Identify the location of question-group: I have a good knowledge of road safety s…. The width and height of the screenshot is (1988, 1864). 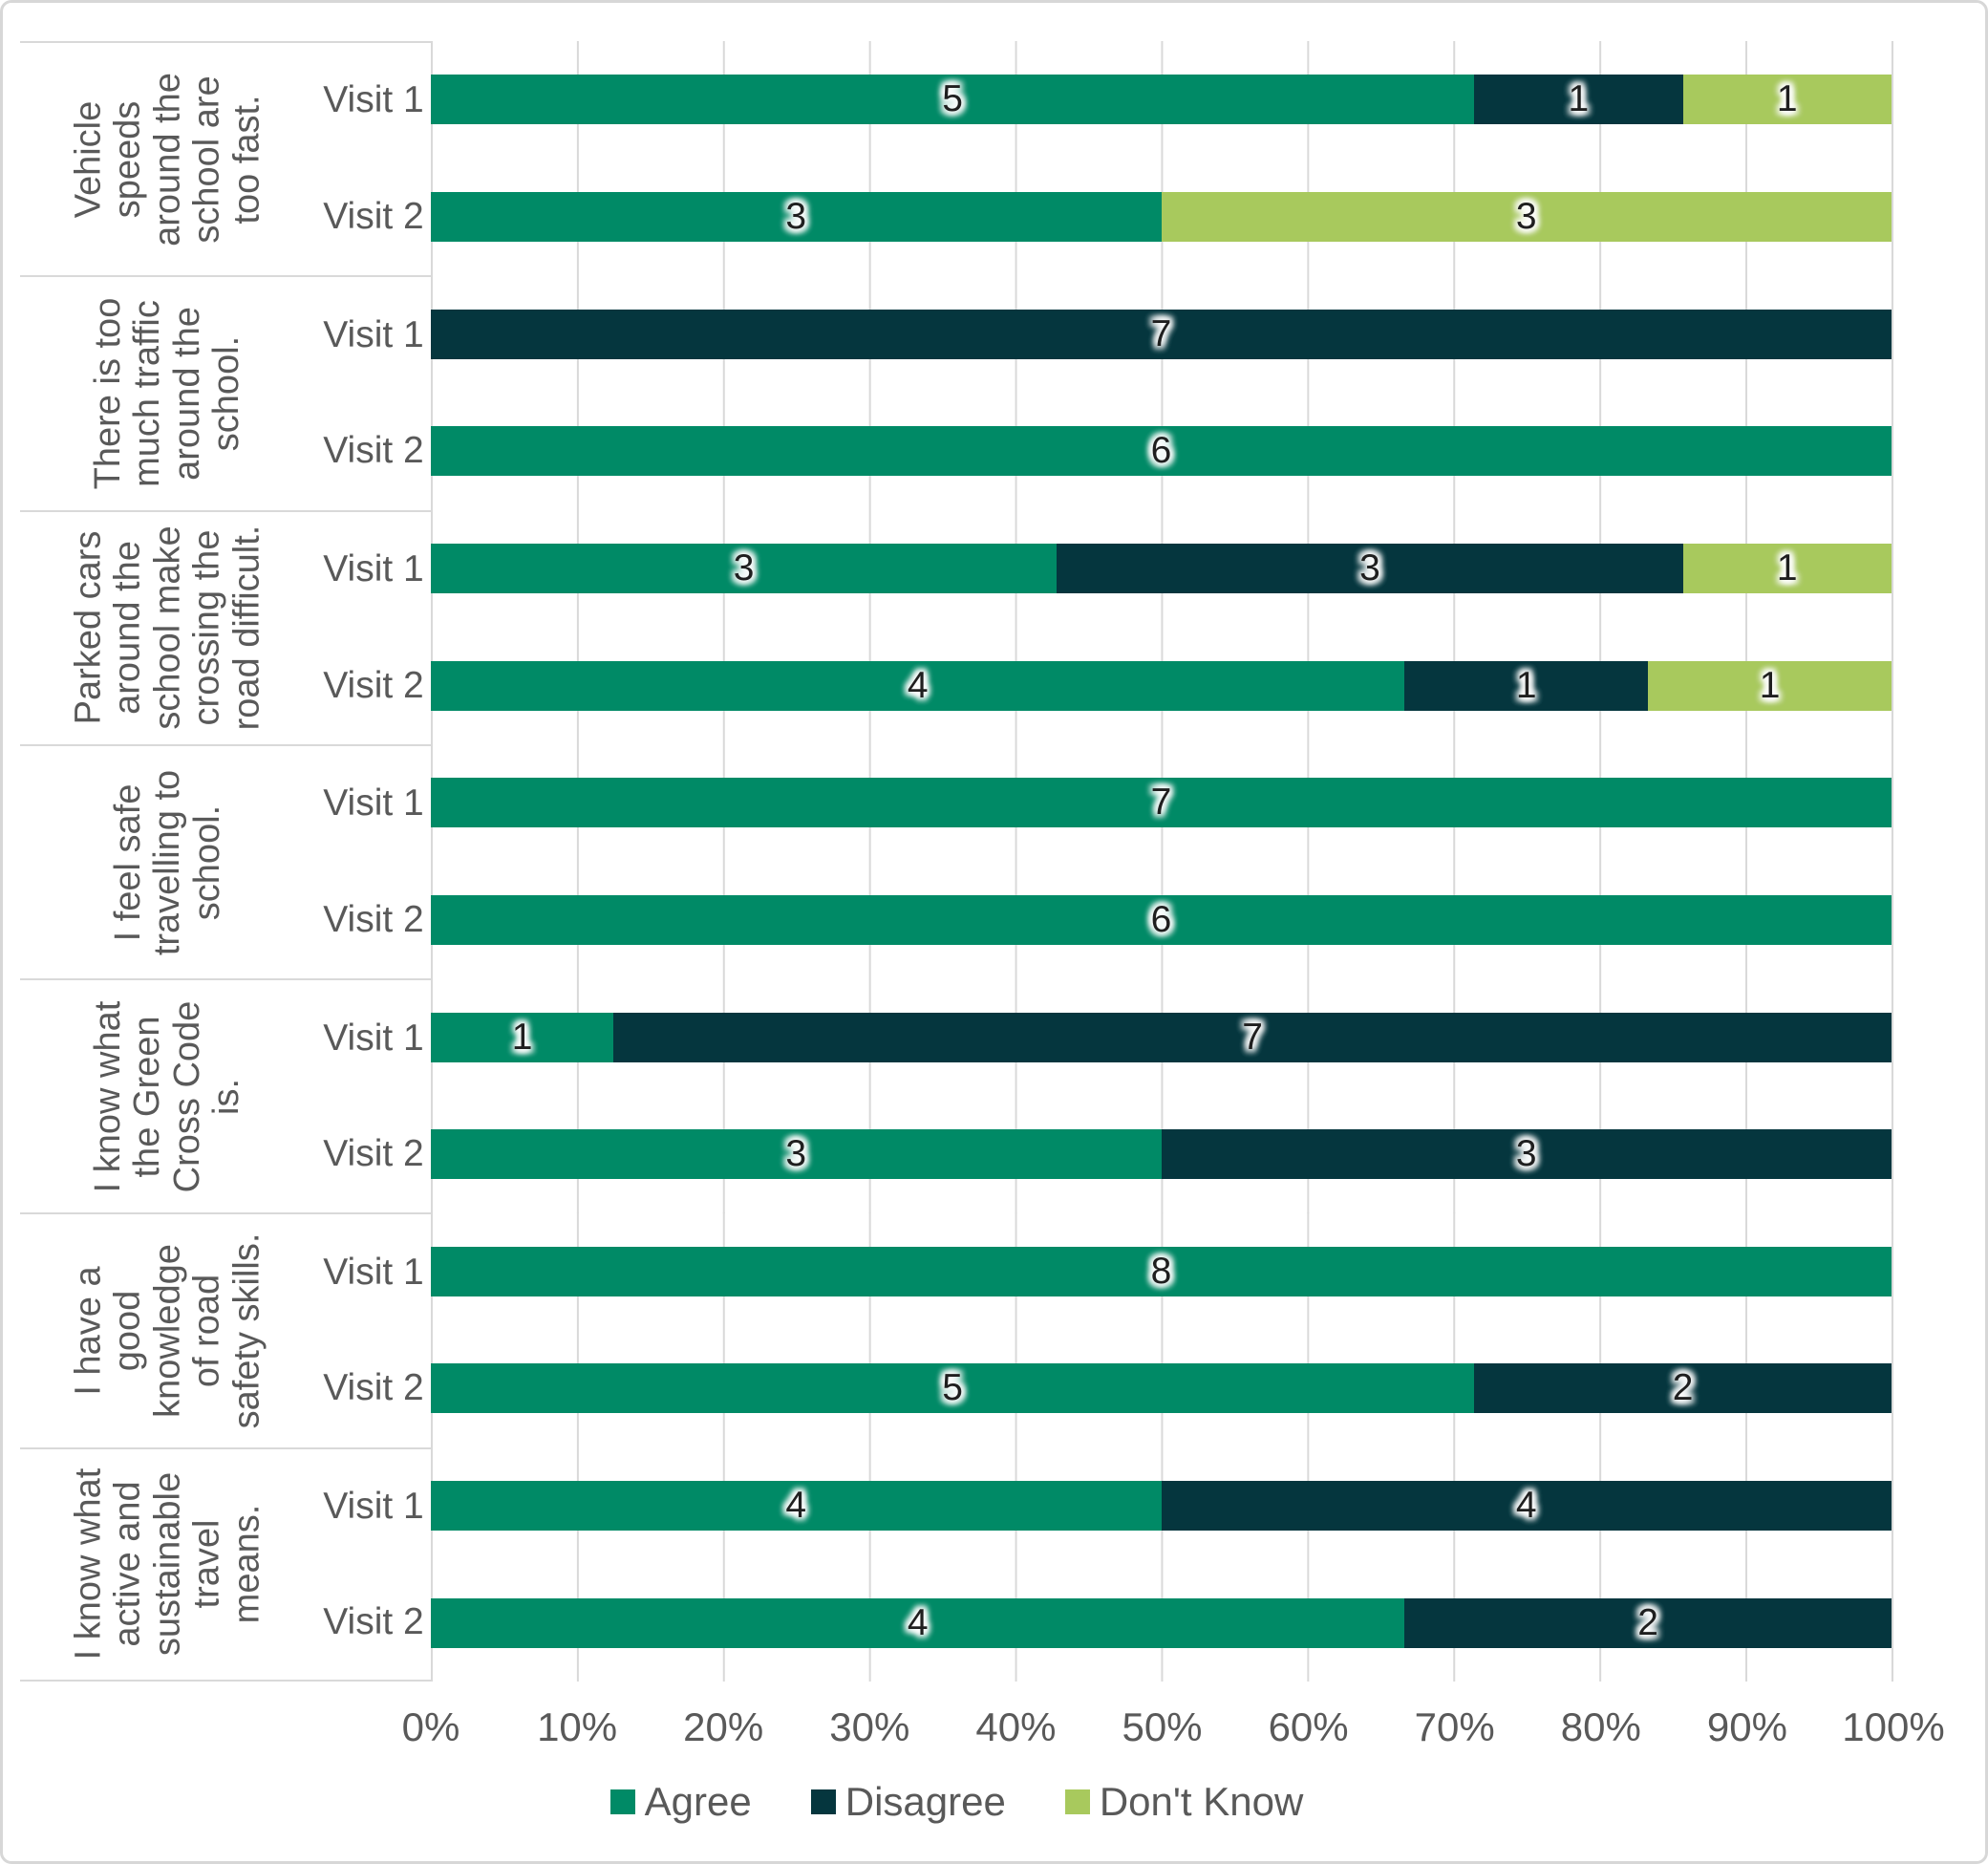
(956, 1329).